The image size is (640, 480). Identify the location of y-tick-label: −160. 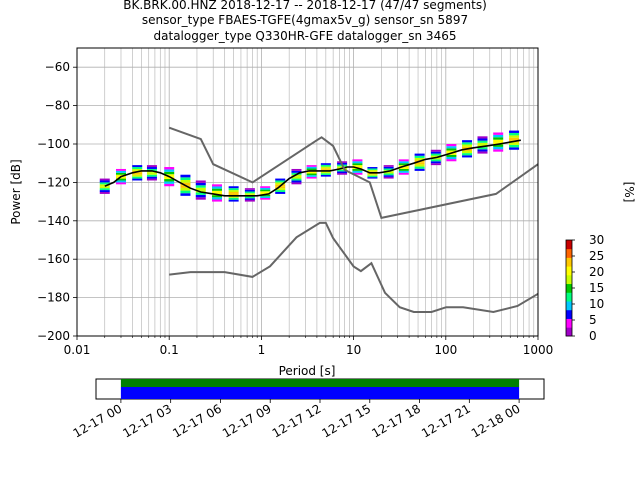
(53, 259).